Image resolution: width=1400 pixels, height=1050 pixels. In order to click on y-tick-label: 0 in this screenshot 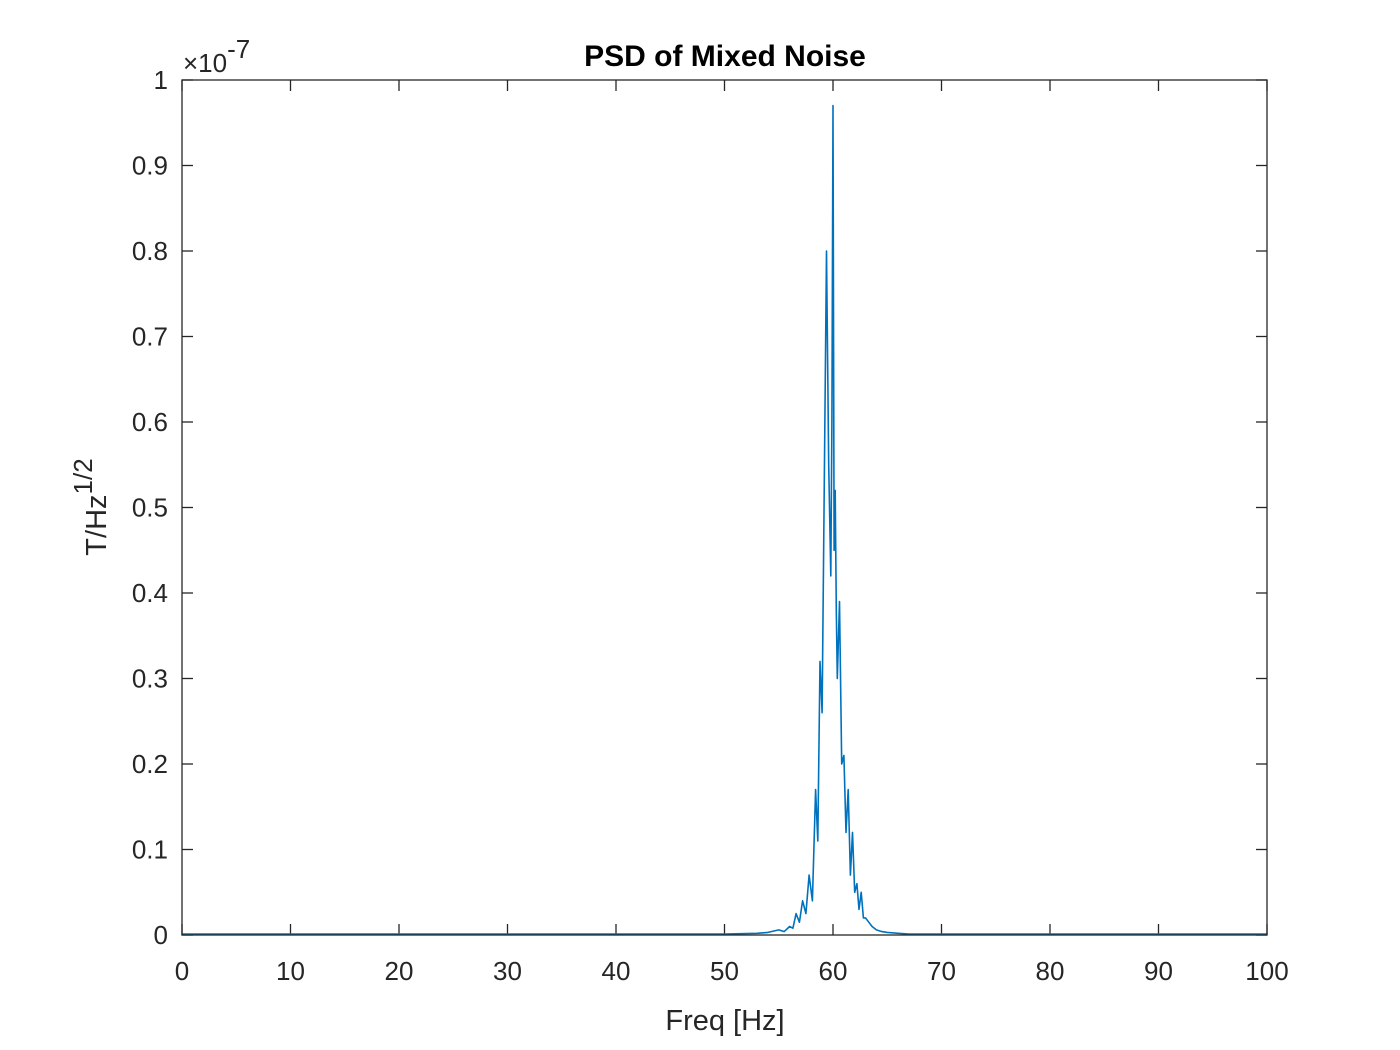, I will do `click(161, 935)`.